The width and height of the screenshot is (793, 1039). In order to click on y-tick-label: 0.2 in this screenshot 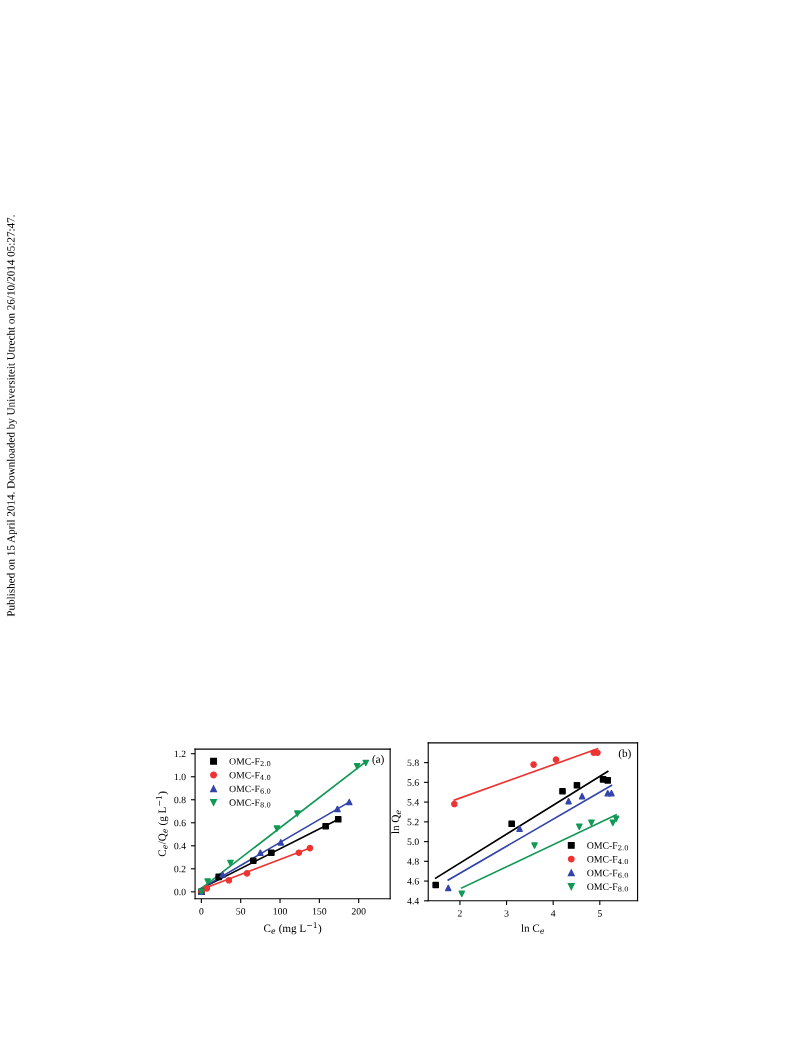, I will do `click(180, 869)`.